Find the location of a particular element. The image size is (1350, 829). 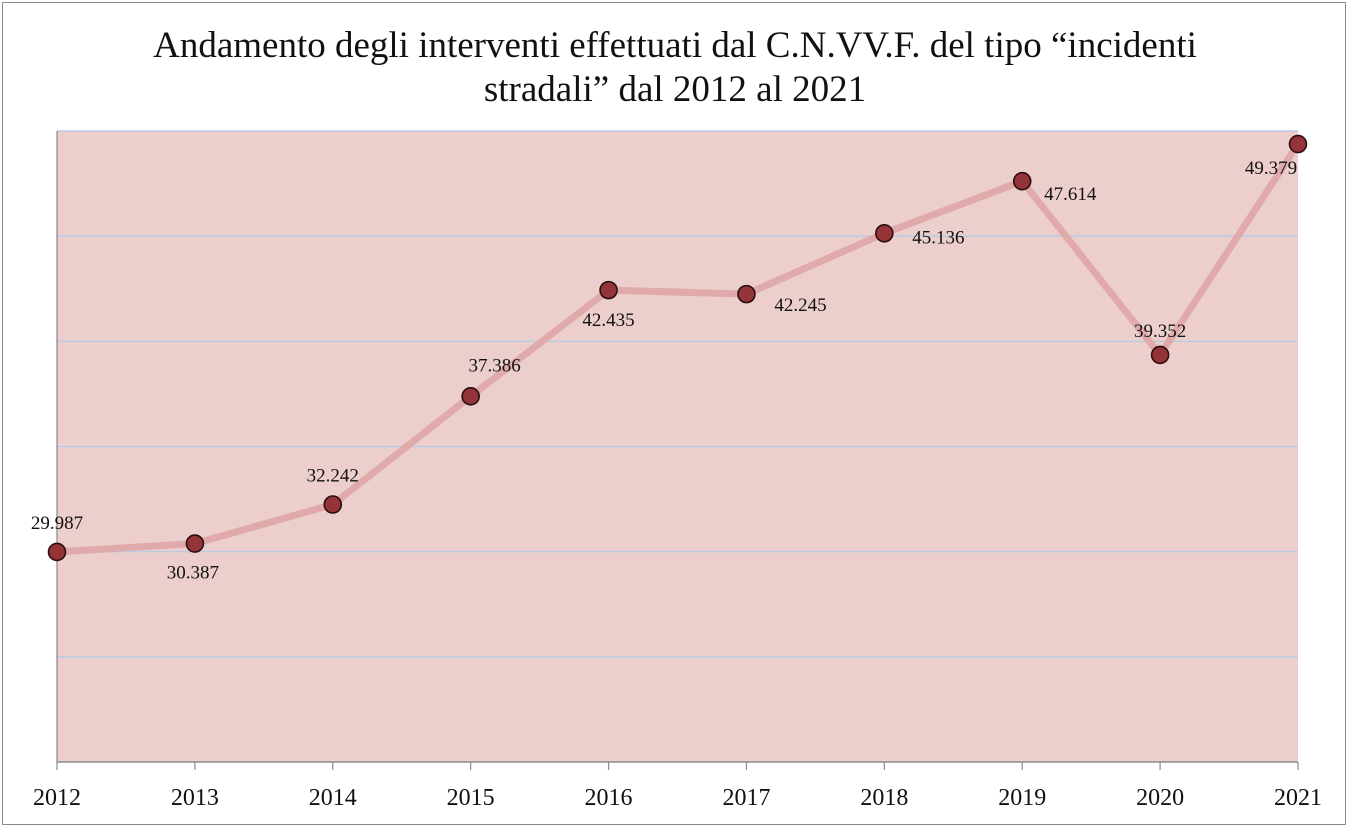

x-tick-label: 2018 is located at coordinates (884, 798).